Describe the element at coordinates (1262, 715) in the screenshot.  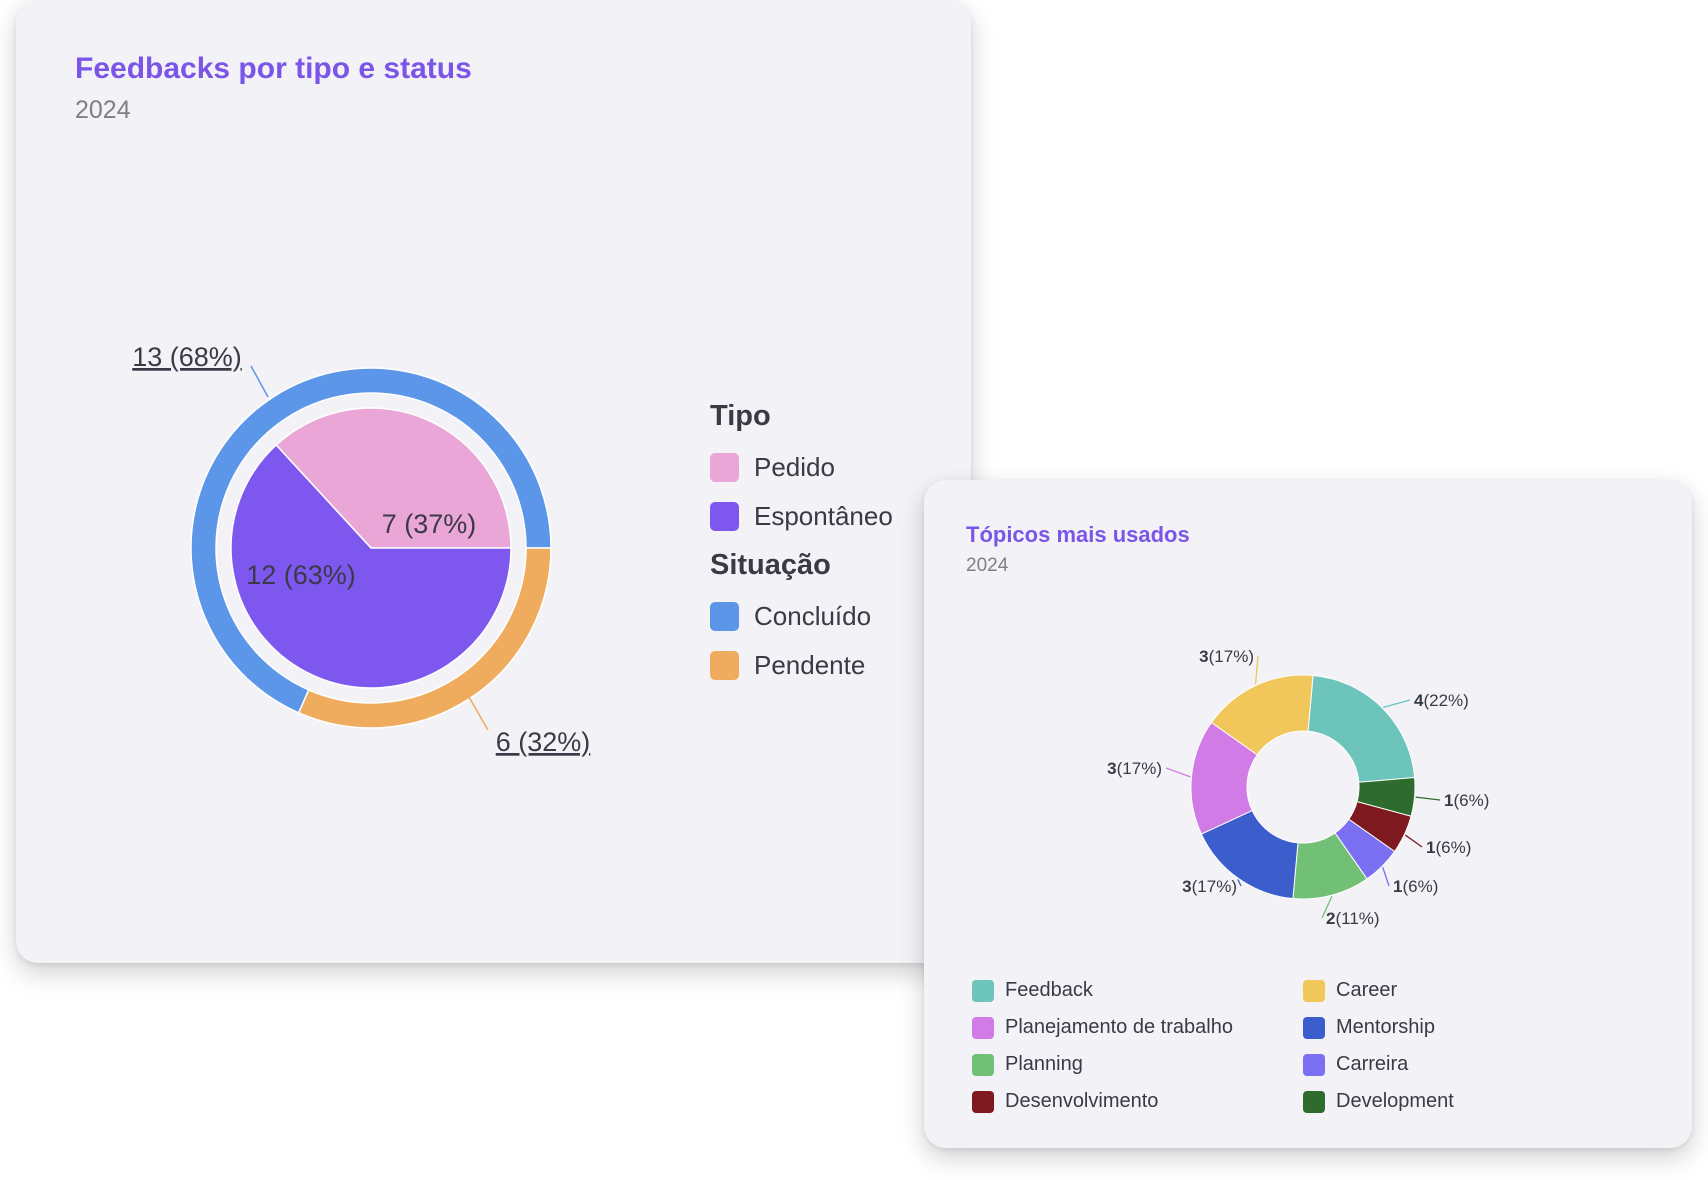
I see `slice-career` at that location.